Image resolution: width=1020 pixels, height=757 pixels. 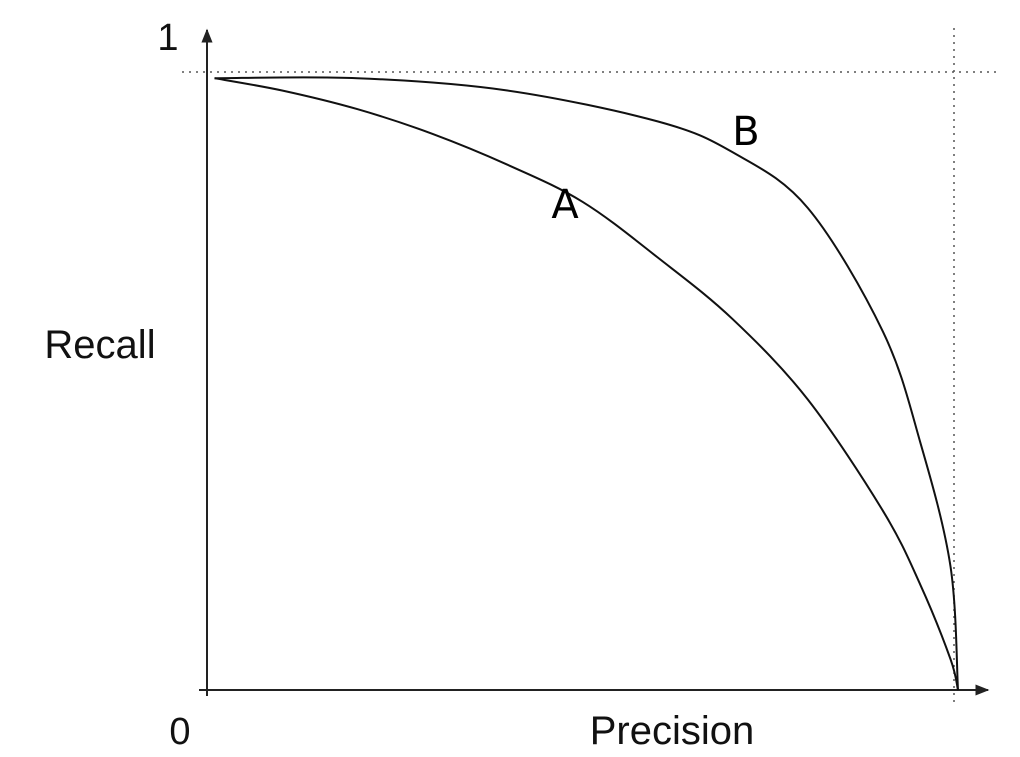 I want to click on series-label-a: A, so click(x=565, y=205).